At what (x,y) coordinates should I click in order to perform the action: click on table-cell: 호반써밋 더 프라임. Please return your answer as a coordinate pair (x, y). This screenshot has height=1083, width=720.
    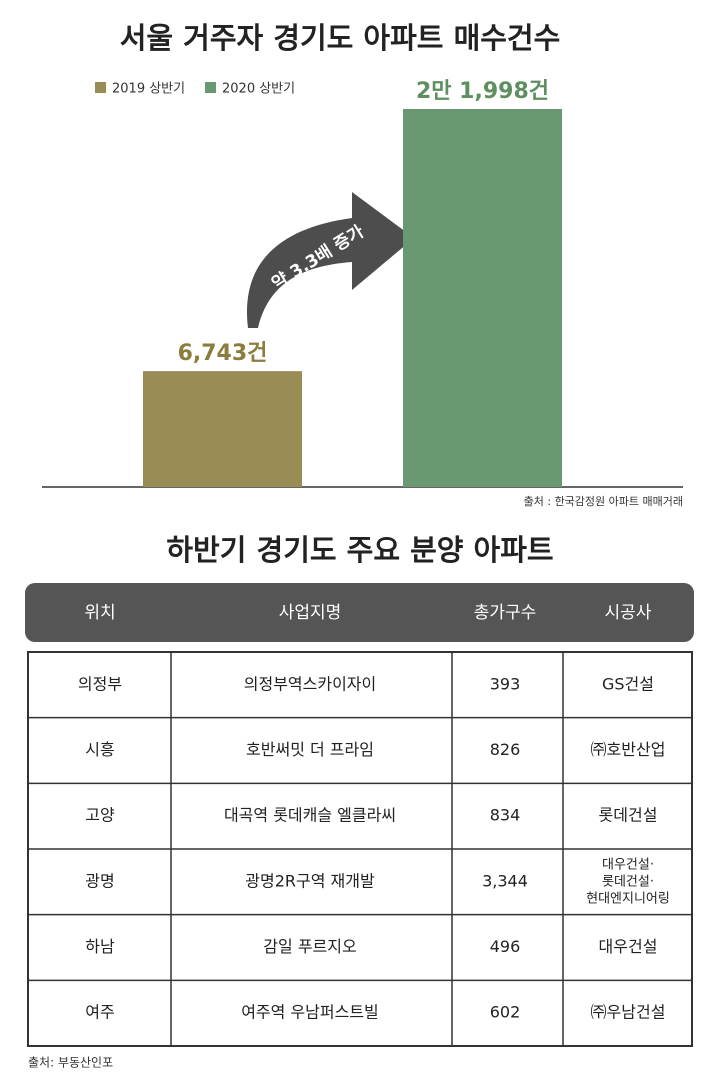
    Looking at the image, I should click on (310, 749).